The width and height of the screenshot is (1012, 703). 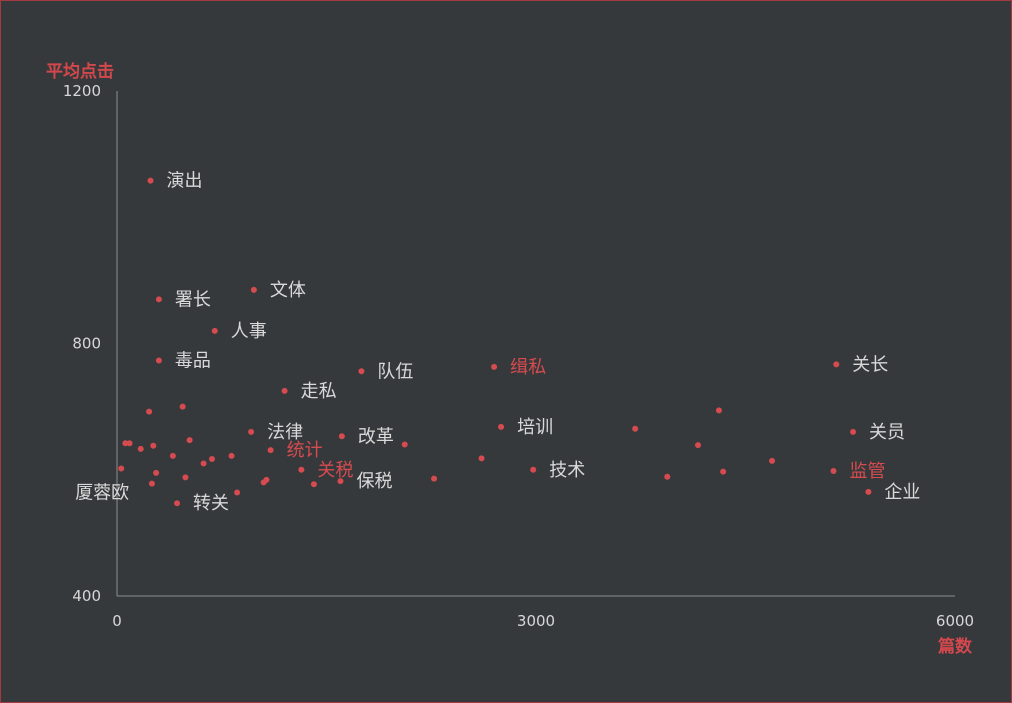 I want to click on y-tick-label: 400, so click(x=86, y=596).